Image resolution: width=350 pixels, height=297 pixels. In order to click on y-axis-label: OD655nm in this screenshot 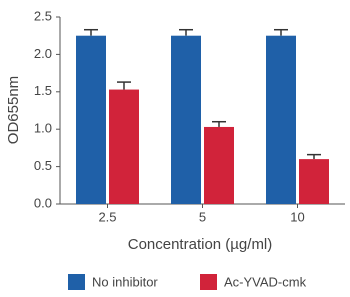, I will do `click(13, 110)`.